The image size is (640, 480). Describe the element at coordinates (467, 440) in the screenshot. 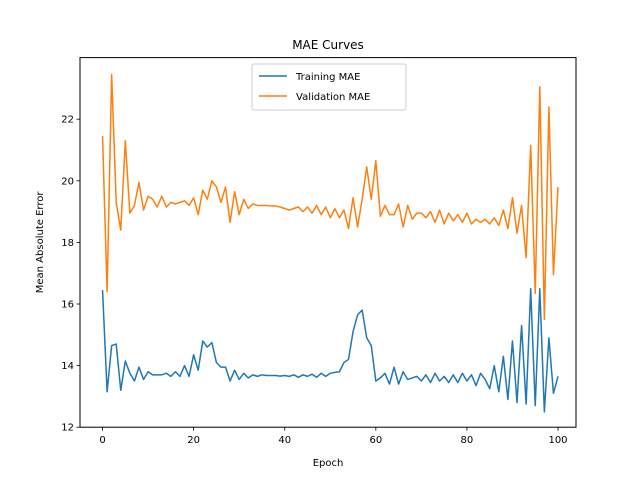

I see `x-tick-label: 80` at that location.